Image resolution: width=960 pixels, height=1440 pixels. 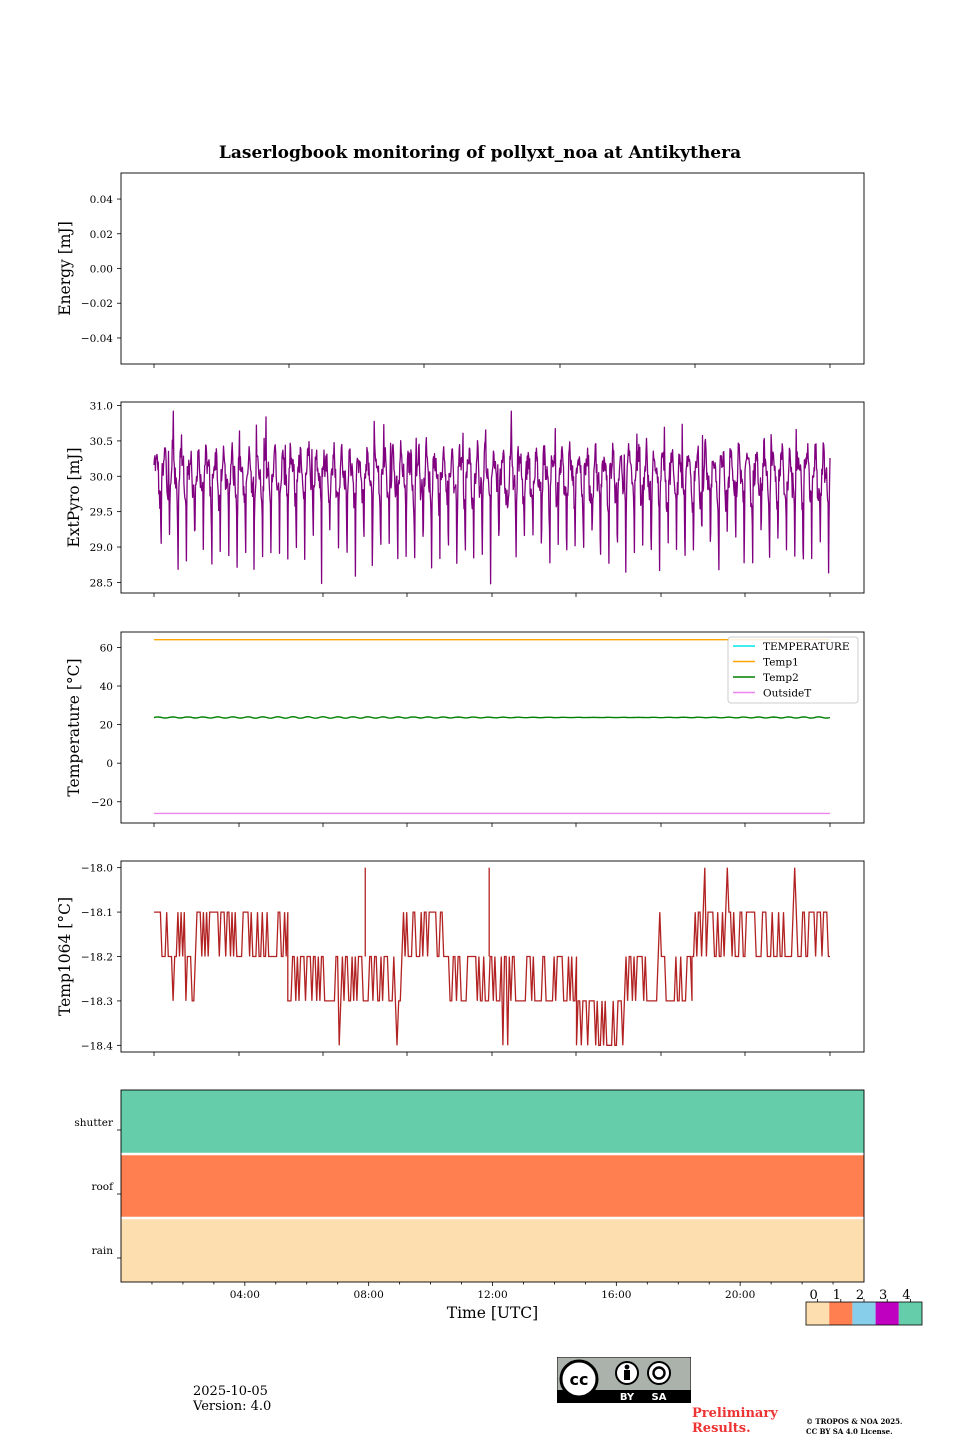 I want to click on x-axis-label: Time [UTC], so click(x=492, y=1313).